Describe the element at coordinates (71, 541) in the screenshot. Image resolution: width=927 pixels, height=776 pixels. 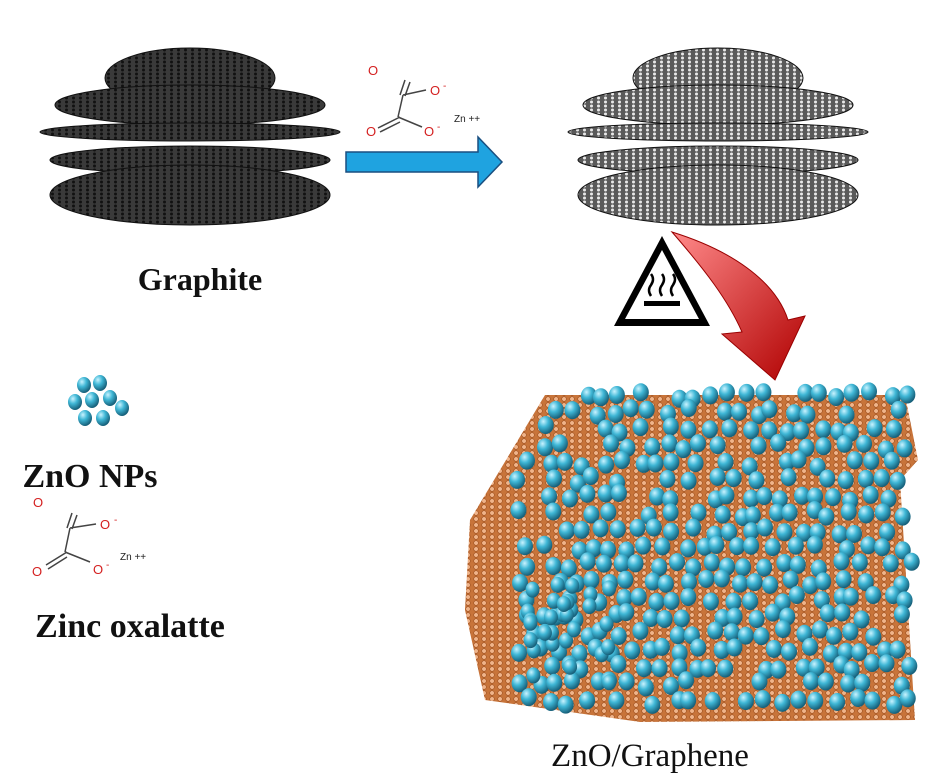
I see `bond` at that location.